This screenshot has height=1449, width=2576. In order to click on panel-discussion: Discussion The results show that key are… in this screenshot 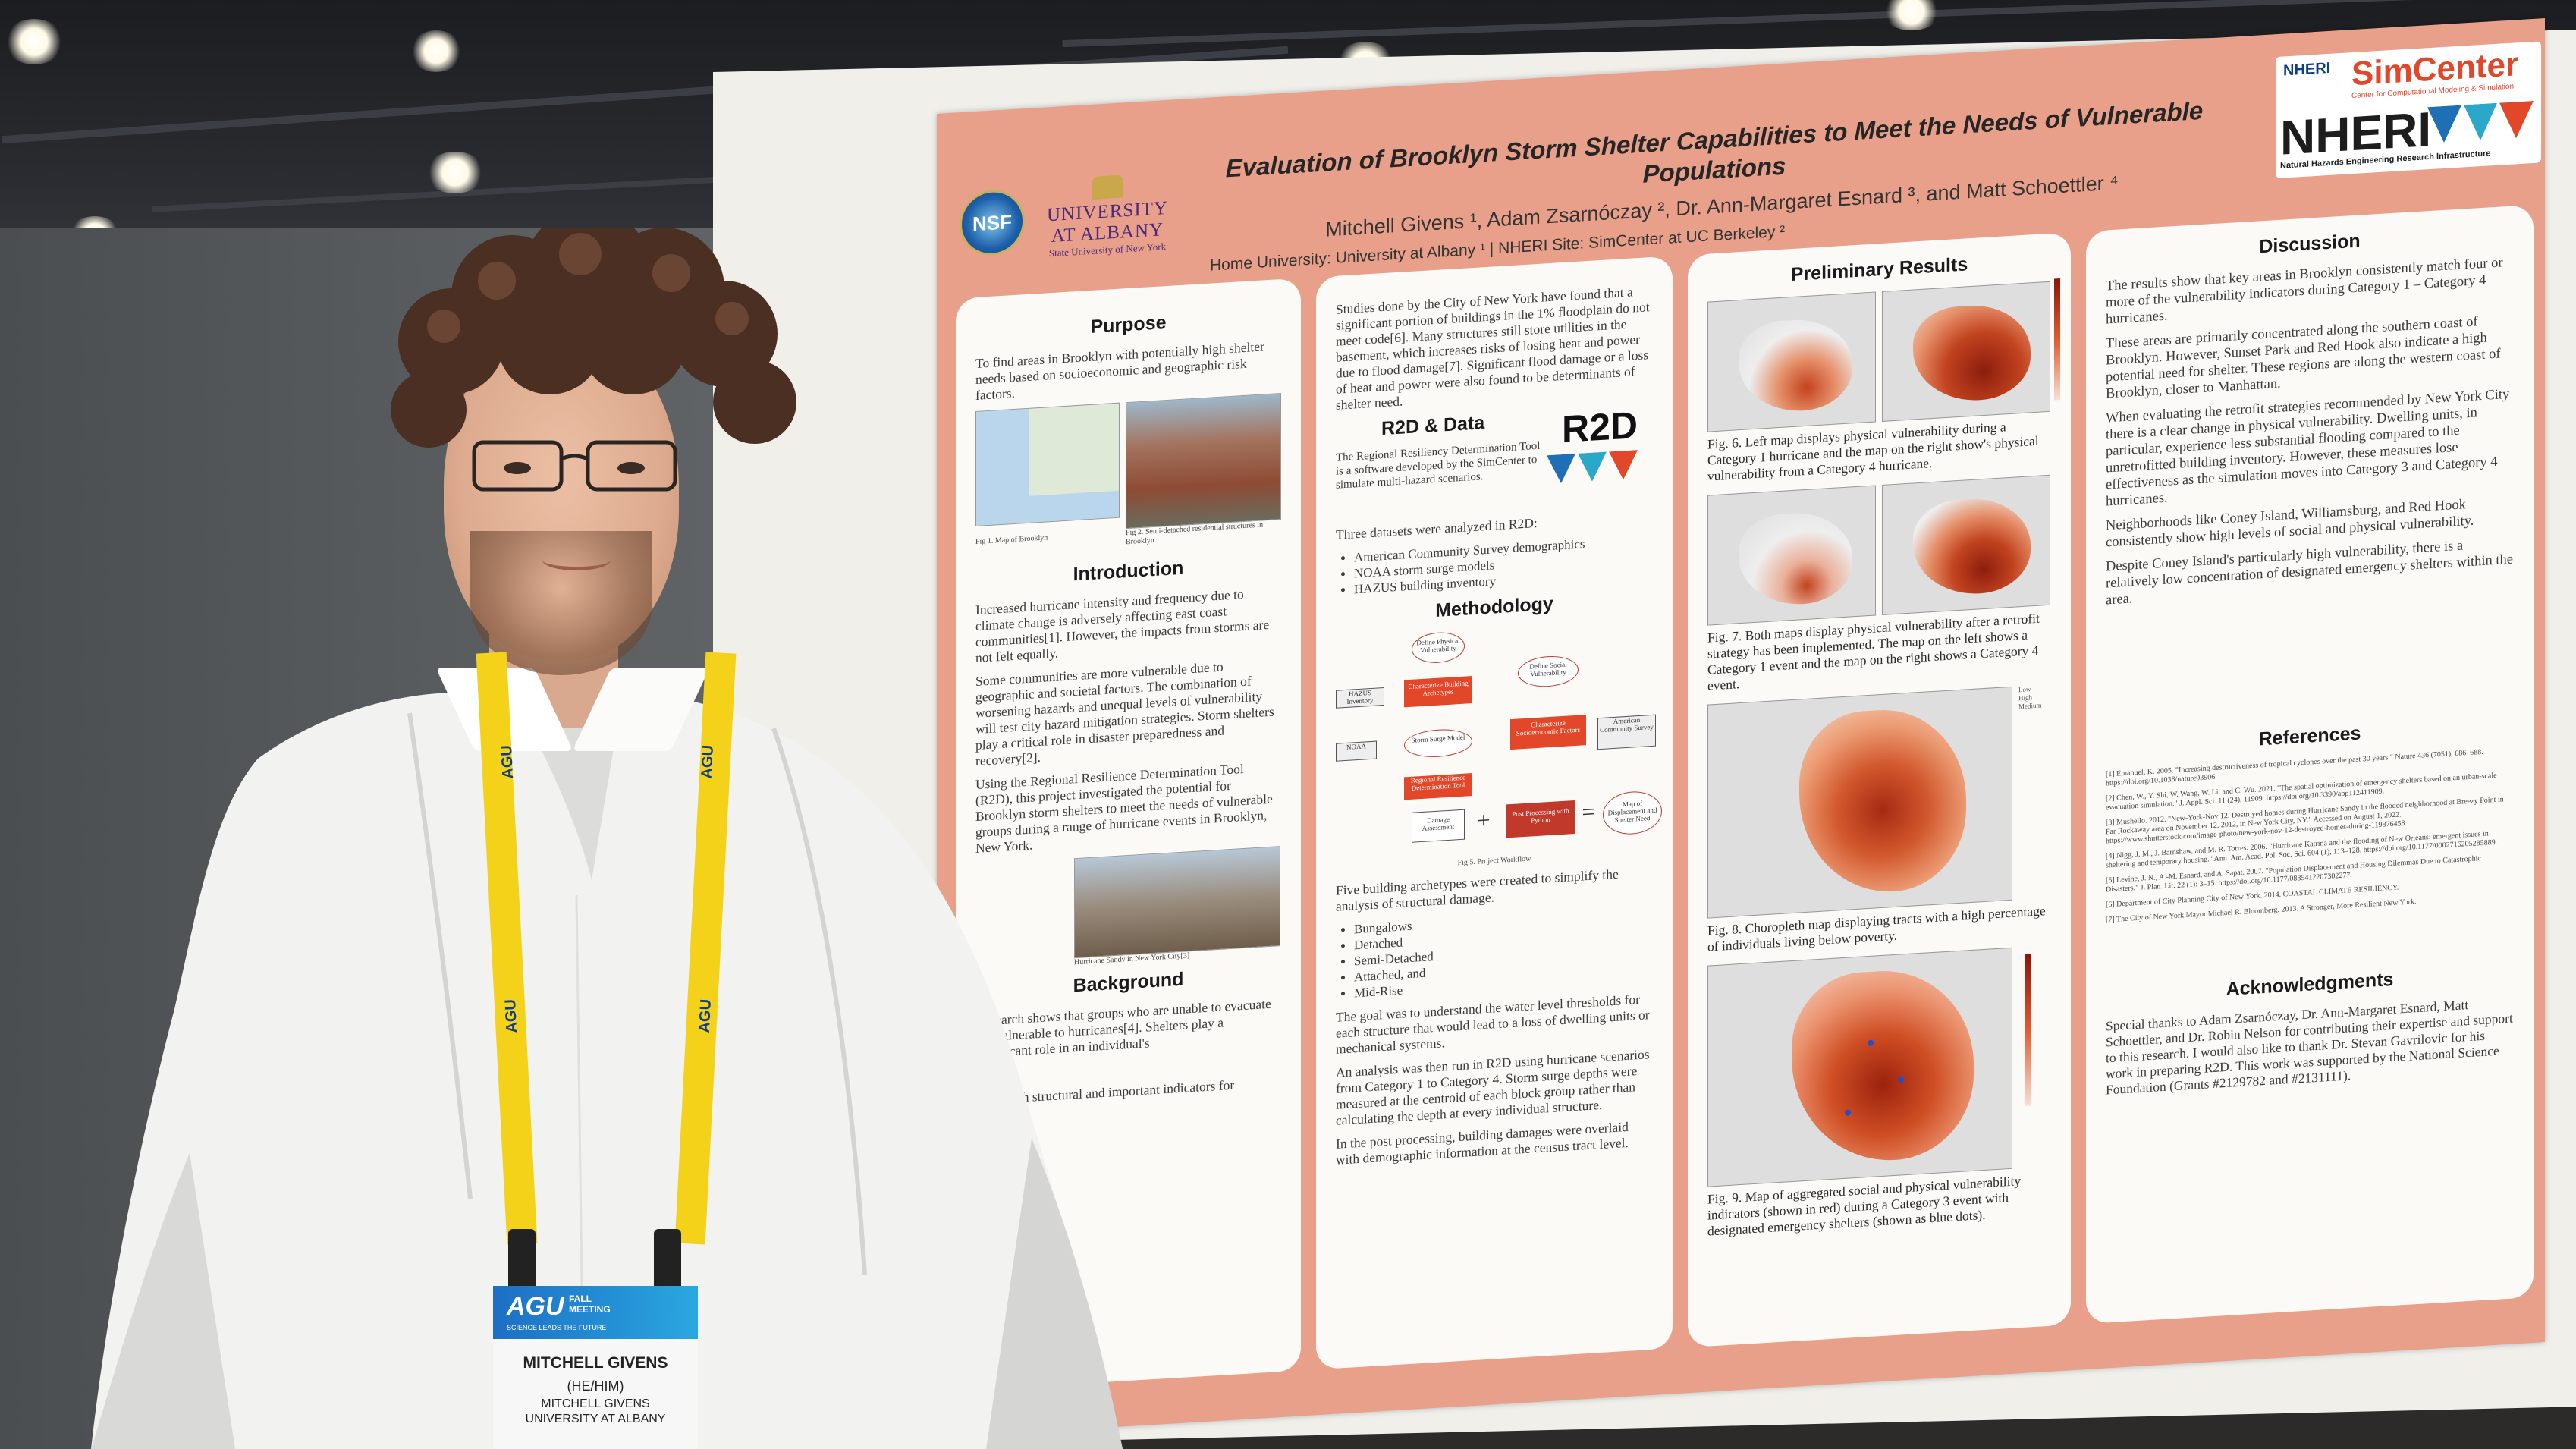, I will do `click(2310, 764)`.